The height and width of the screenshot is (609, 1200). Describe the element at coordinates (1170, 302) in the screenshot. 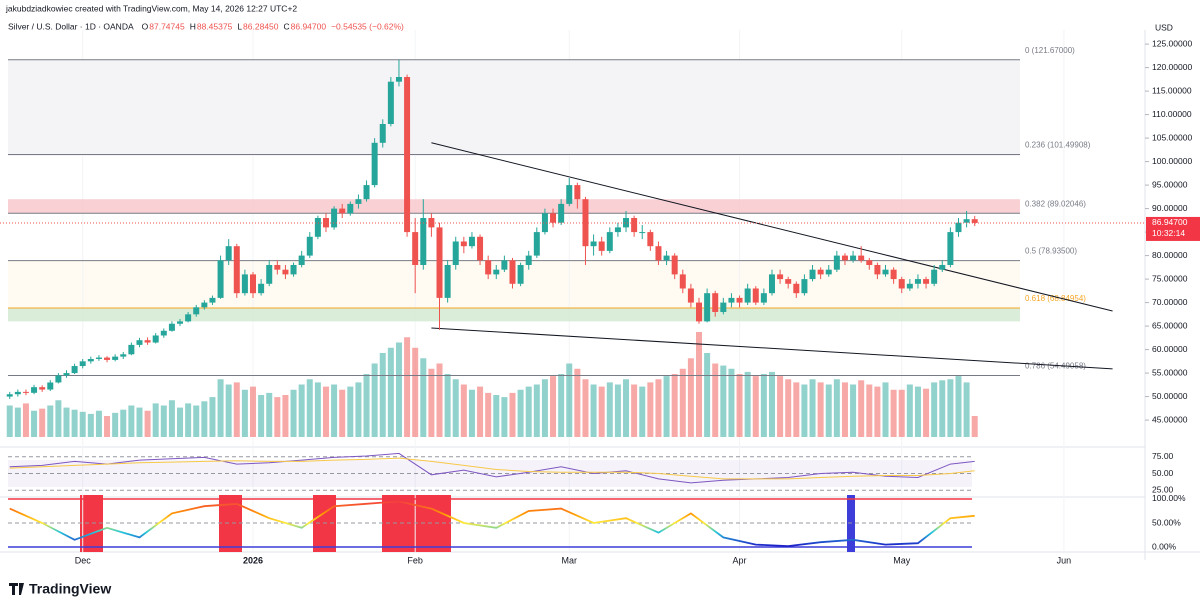

I see `y-tick-label: 70.00000` at that location.